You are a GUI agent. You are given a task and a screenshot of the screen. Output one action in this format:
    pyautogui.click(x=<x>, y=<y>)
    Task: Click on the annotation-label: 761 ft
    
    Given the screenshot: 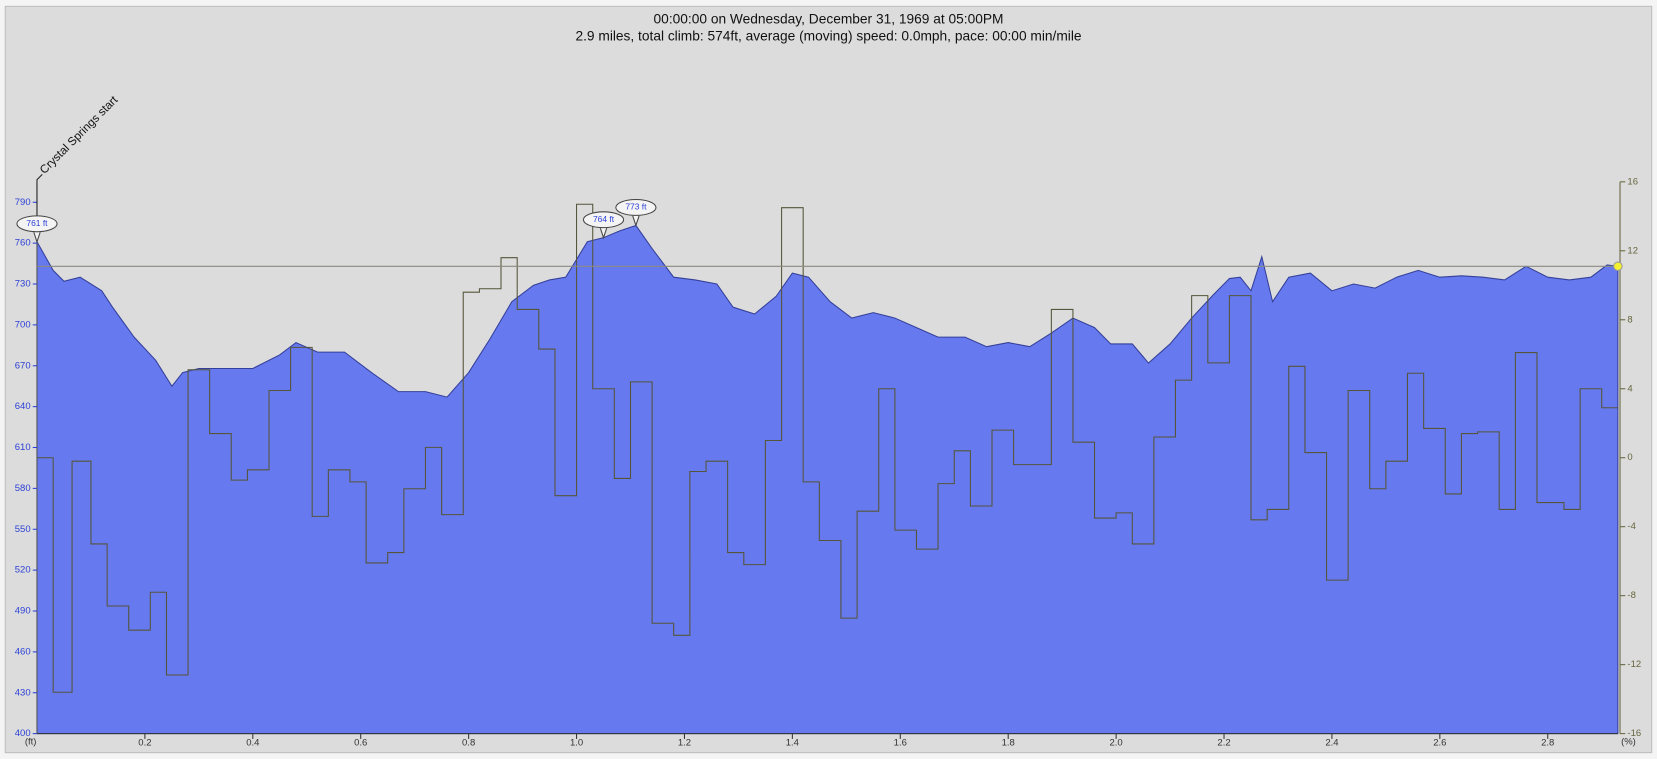 What is the action you would take?
    pyautogui.click(x=37, y=223)
    